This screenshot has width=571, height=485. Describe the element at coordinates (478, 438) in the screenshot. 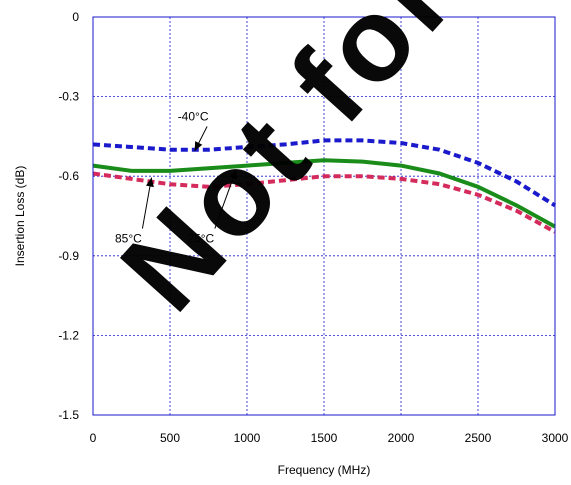

I see `x-tick-label: 2500` at that location.